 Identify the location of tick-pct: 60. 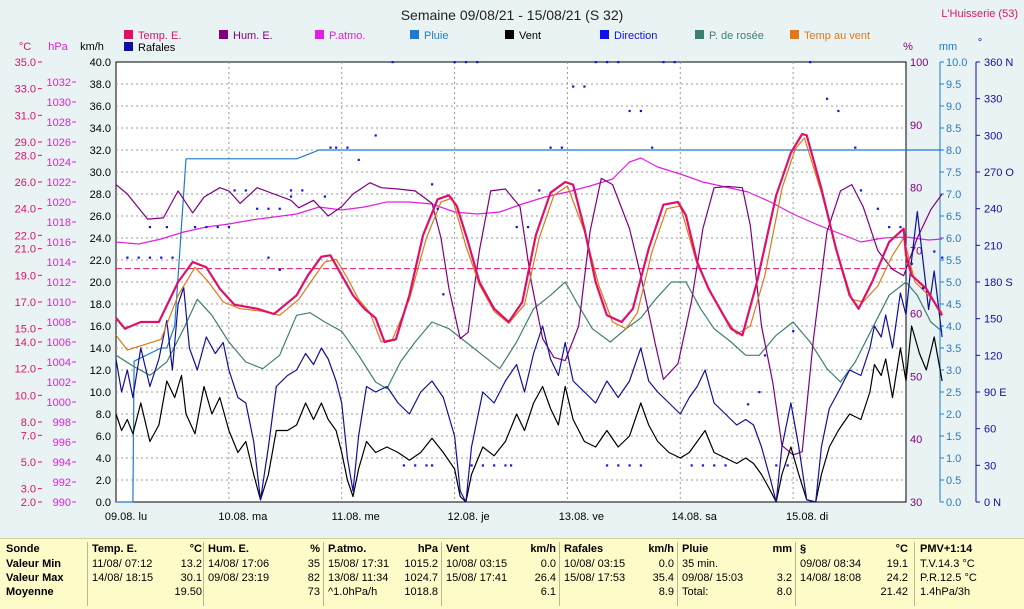
(916, 314).